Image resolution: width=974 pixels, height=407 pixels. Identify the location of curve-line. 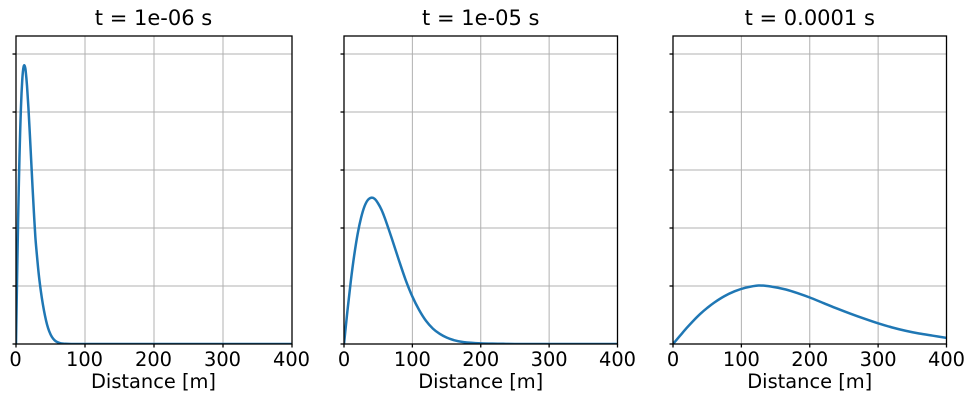
(810, 313).